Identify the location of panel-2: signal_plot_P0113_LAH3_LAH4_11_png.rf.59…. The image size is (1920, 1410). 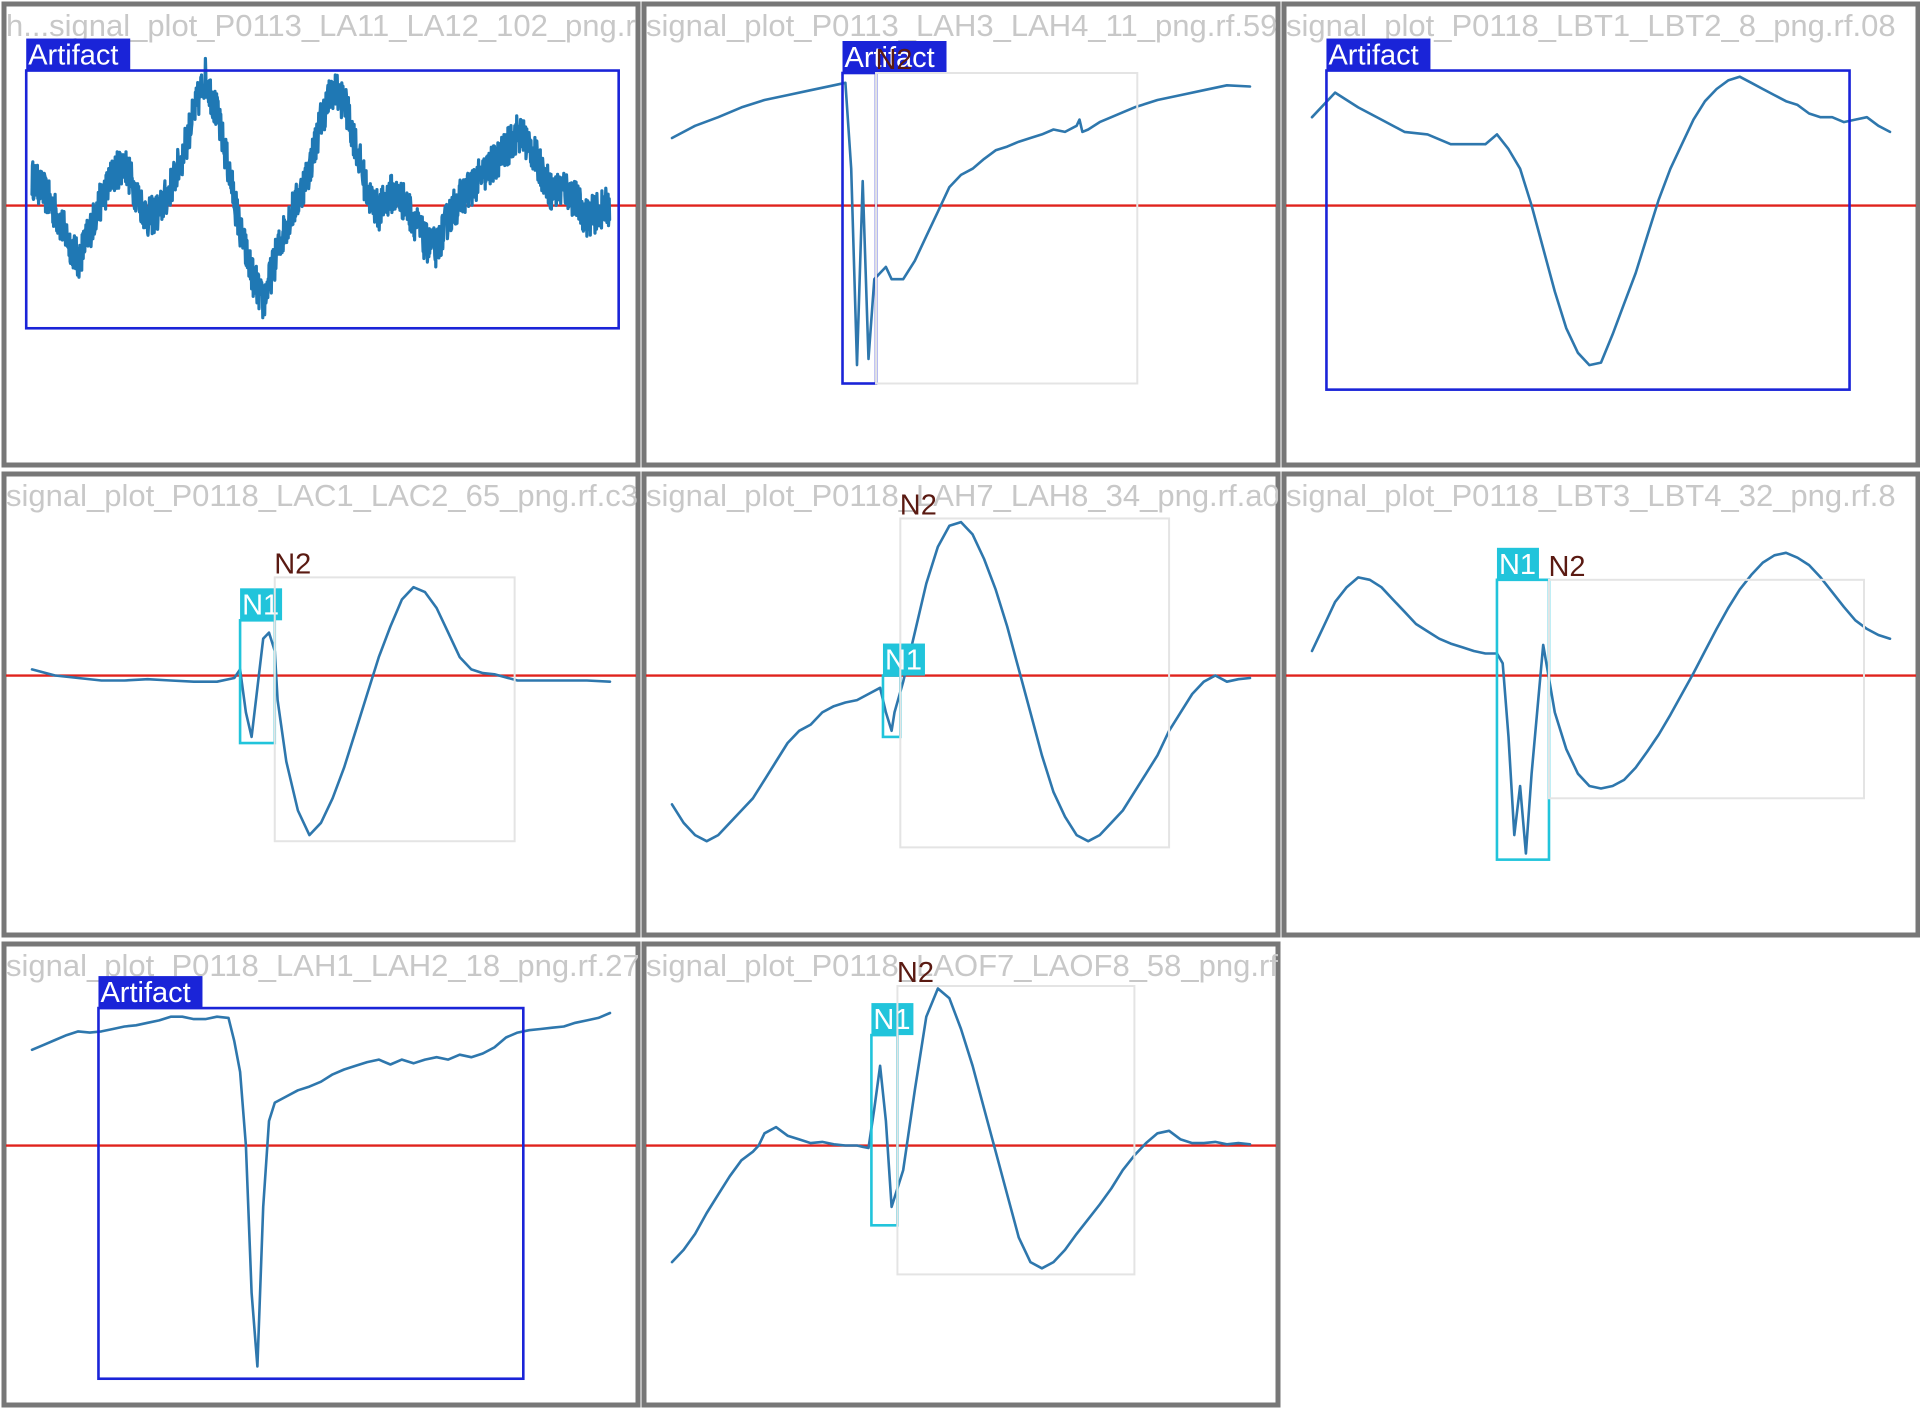
(961, 234).